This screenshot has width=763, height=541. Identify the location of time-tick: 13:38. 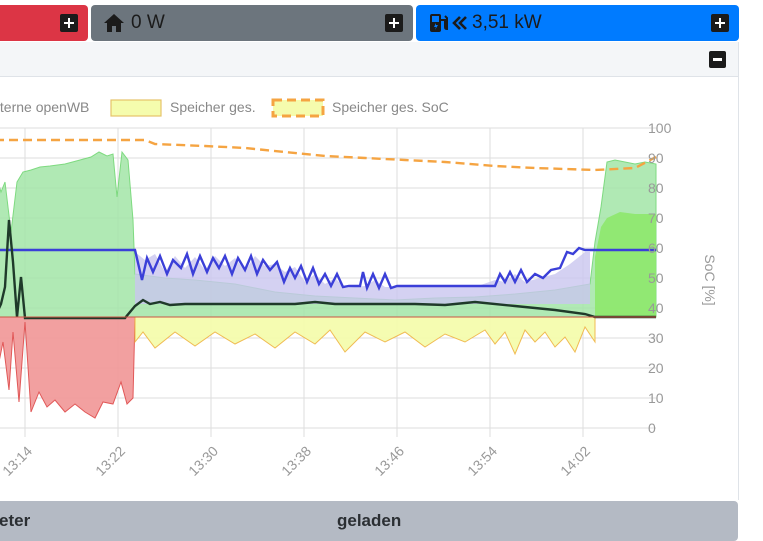
(296, 461).